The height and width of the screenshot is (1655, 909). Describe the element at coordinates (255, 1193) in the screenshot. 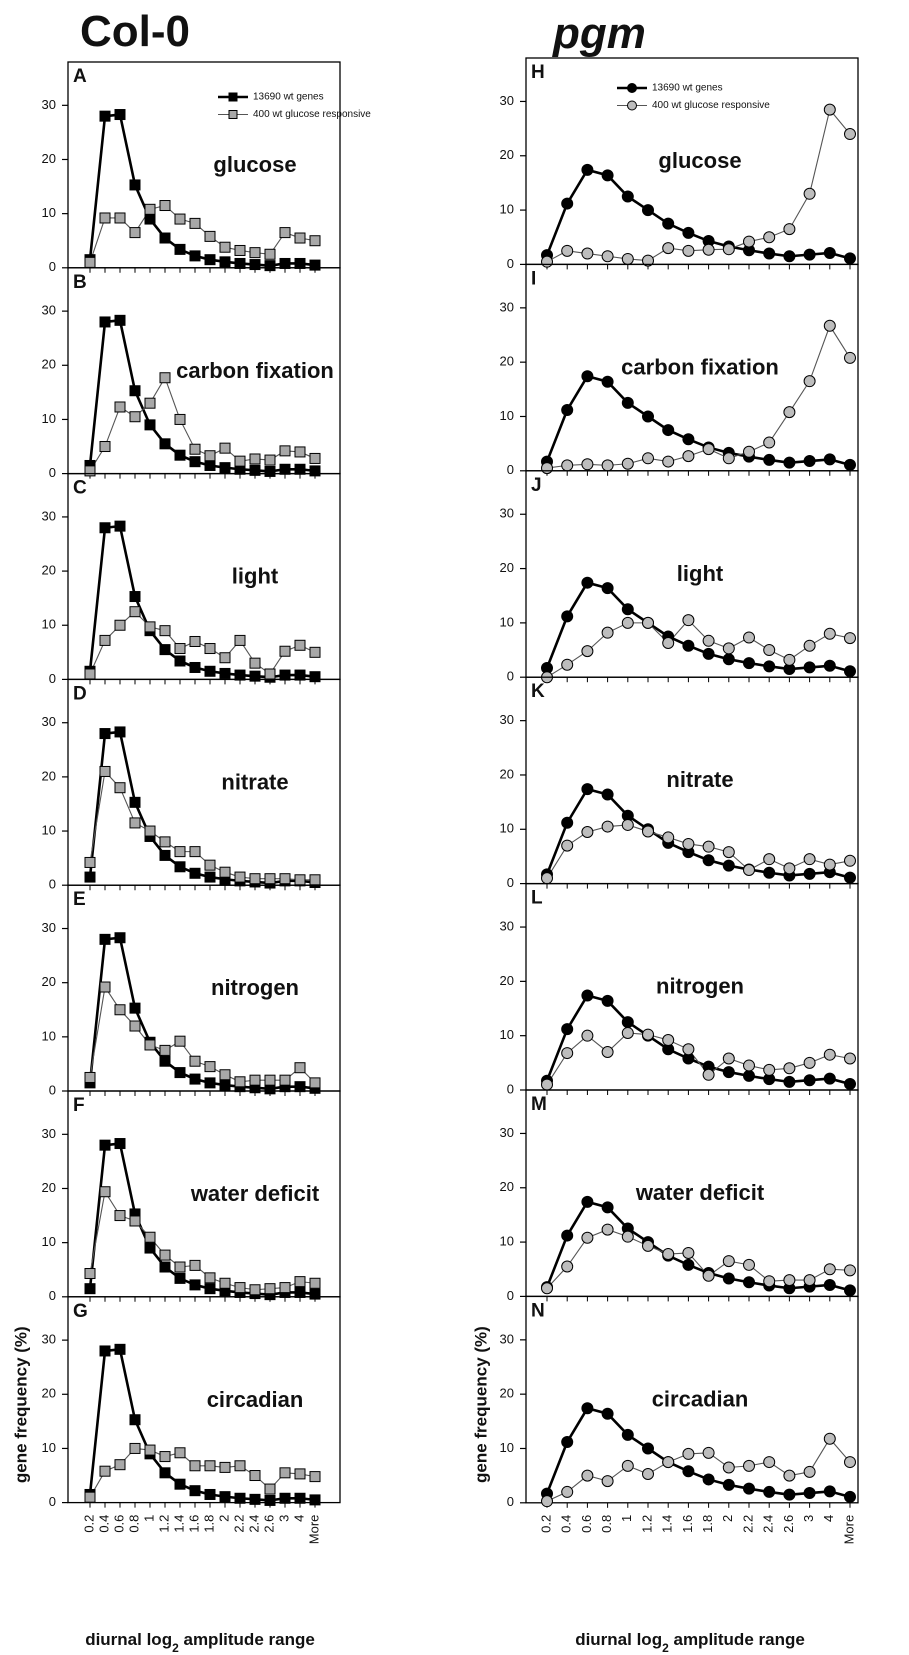

I see `panel-title: water deficit` at that location.